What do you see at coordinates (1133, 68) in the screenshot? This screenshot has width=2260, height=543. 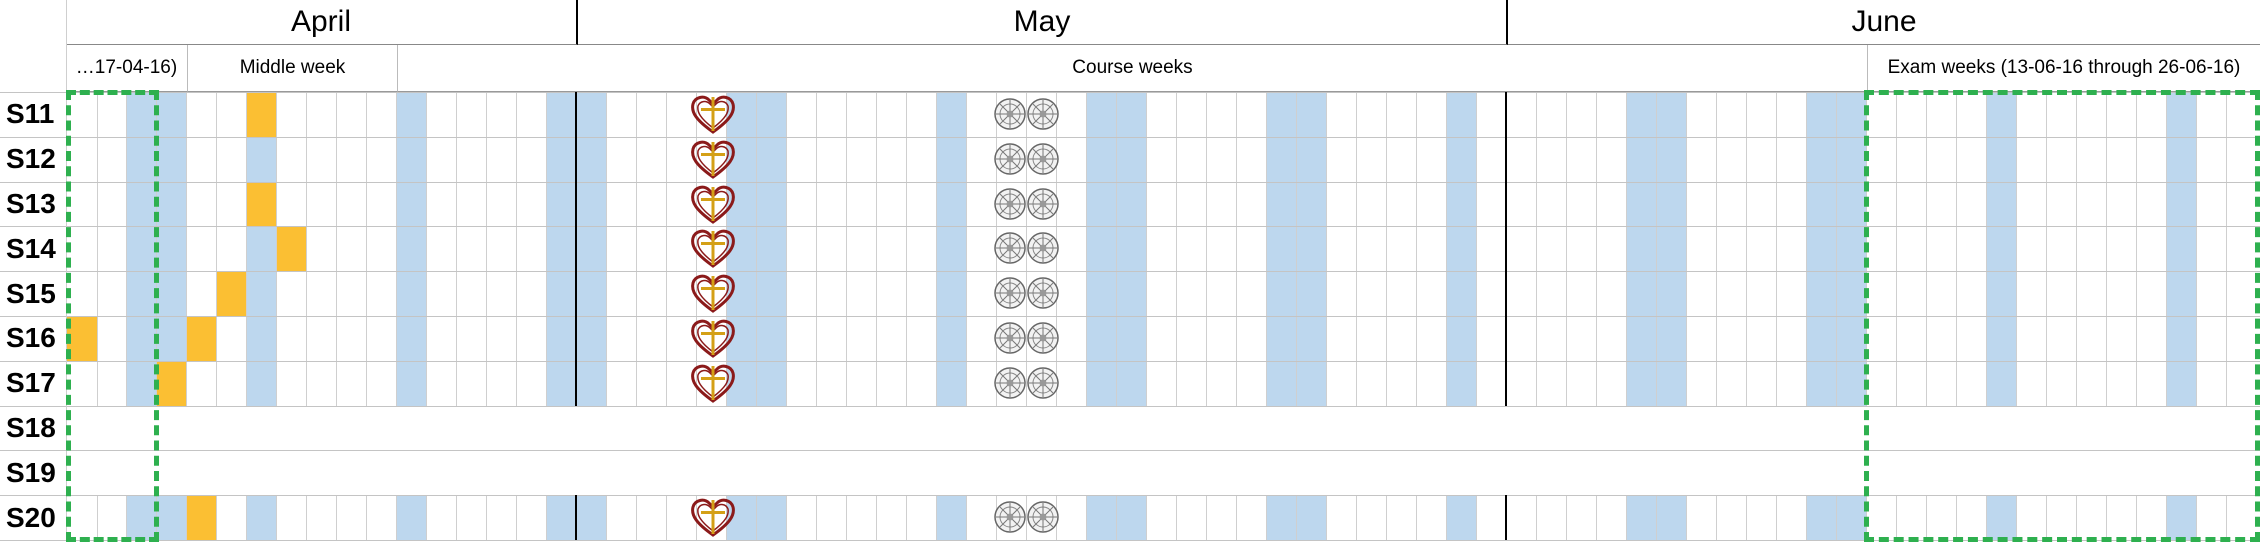 I see `period-header-course-weeks: Course weeks` at bounding box center [1133, 68].